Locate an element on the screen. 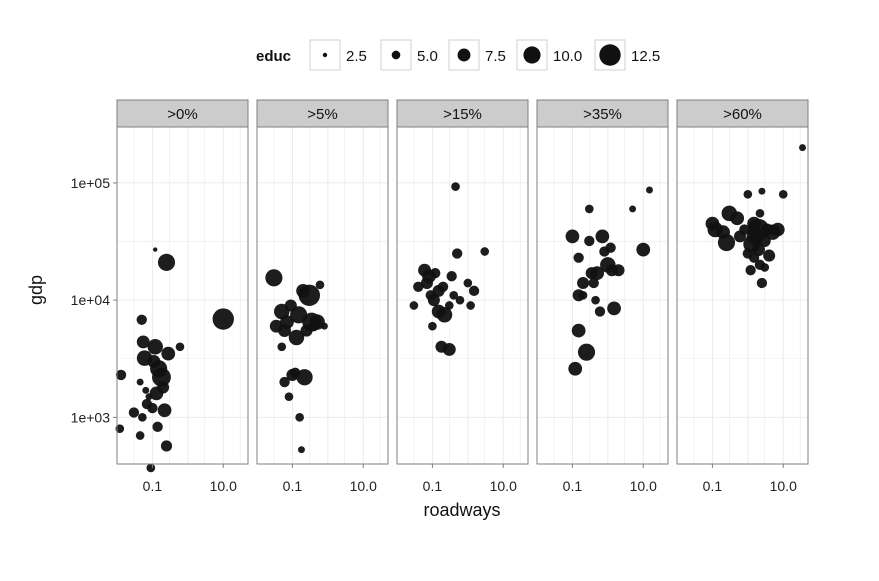 The width and height of the screenshot is (879, 581). facet-panel: >35% 0.1 10.0 is located at coordinates (602, 296).